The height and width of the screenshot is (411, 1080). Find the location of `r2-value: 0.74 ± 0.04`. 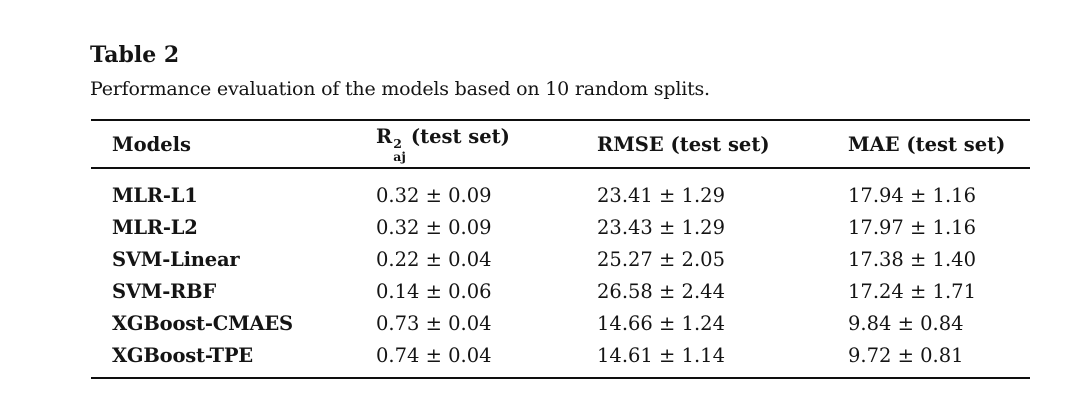

r2-value: 0.74 ± 0.04 is located at coordinates (434, 355).